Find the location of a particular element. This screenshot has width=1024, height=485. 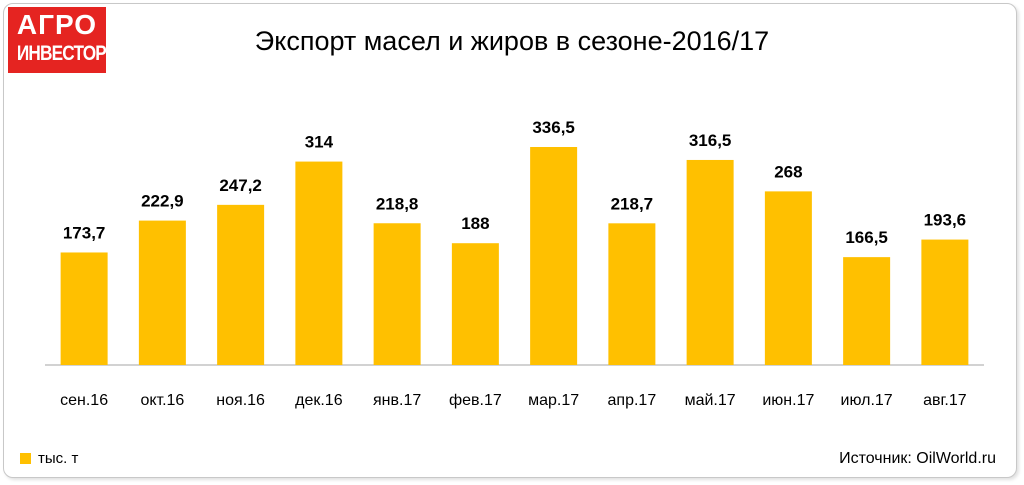

x-tick-label: июн.17 is located at coordinates (788, 400).